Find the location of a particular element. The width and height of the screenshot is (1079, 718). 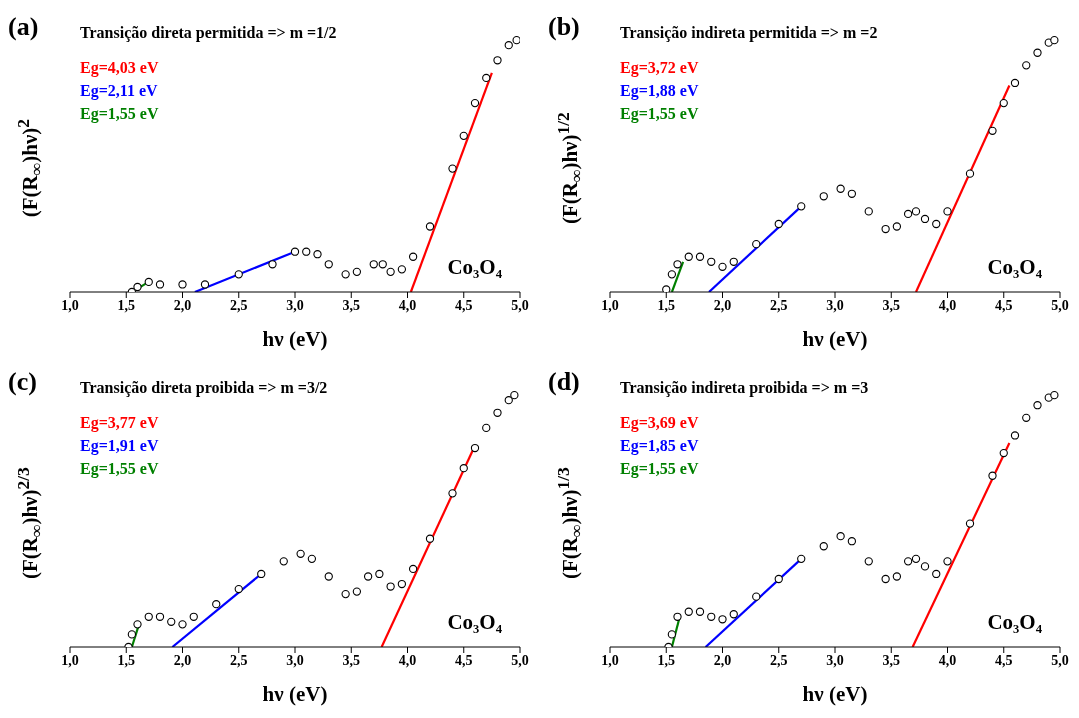

x-tick-label: 1,0 is located at coordinates (610, 660).